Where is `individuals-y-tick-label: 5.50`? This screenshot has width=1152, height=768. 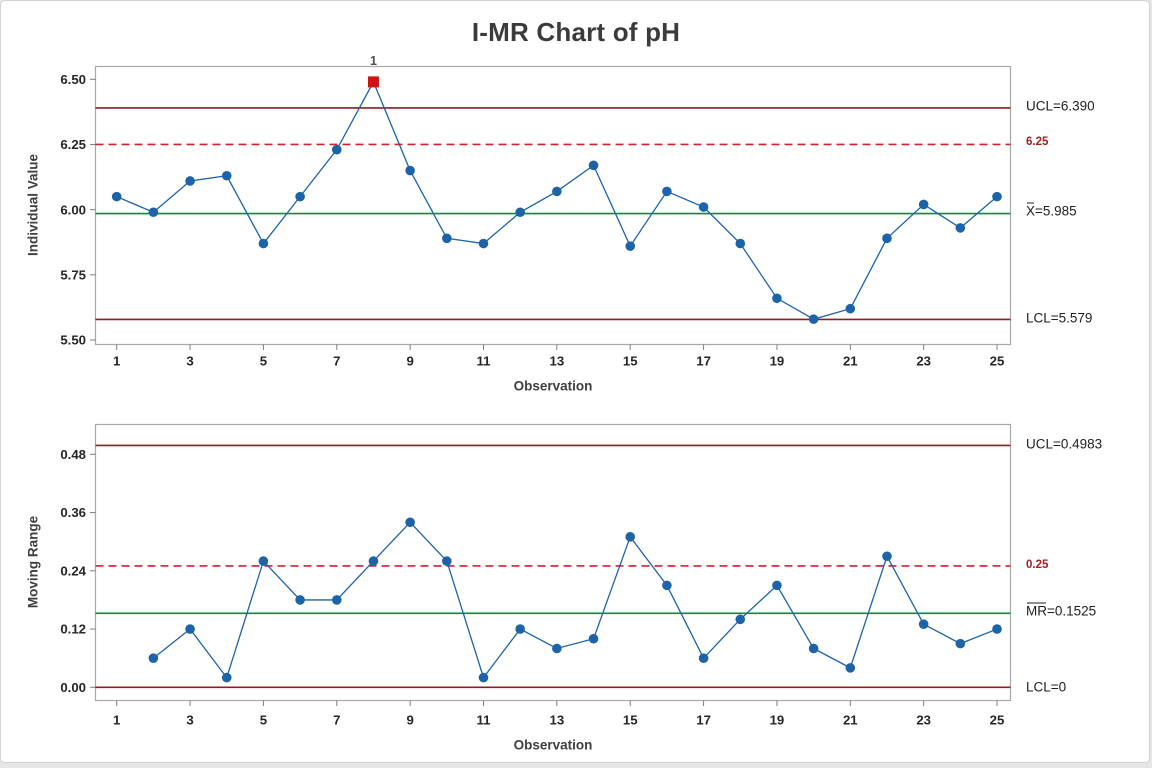 individuals-y-tick-label: 5.50 is located at coordinates (73, 340).